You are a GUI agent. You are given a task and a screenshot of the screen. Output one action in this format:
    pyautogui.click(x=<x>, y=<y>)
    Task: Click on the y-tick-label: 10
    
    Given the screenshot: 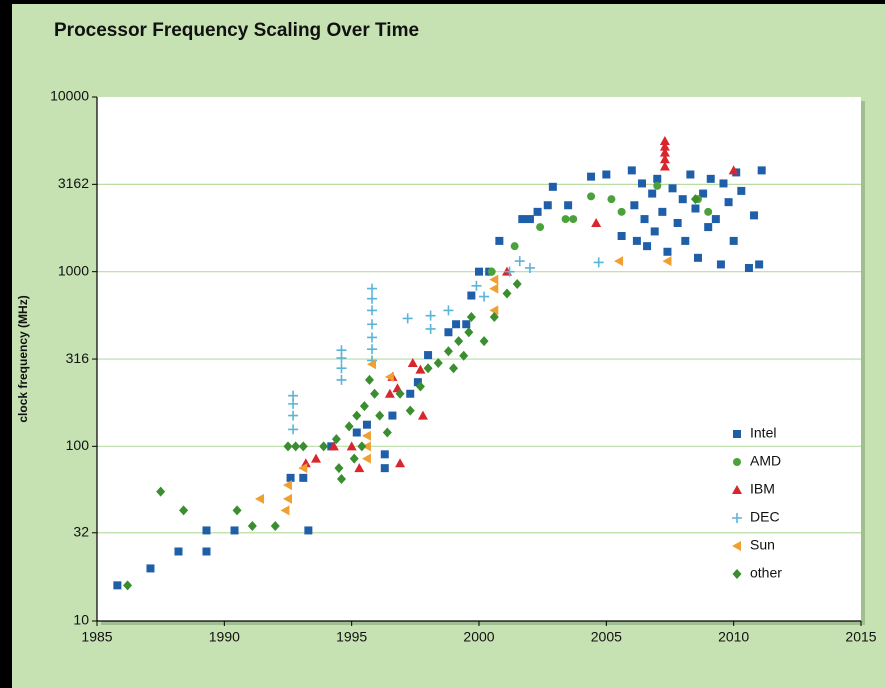 What is the action you would take?
    pyautogui.click(x=81, y=620)
    